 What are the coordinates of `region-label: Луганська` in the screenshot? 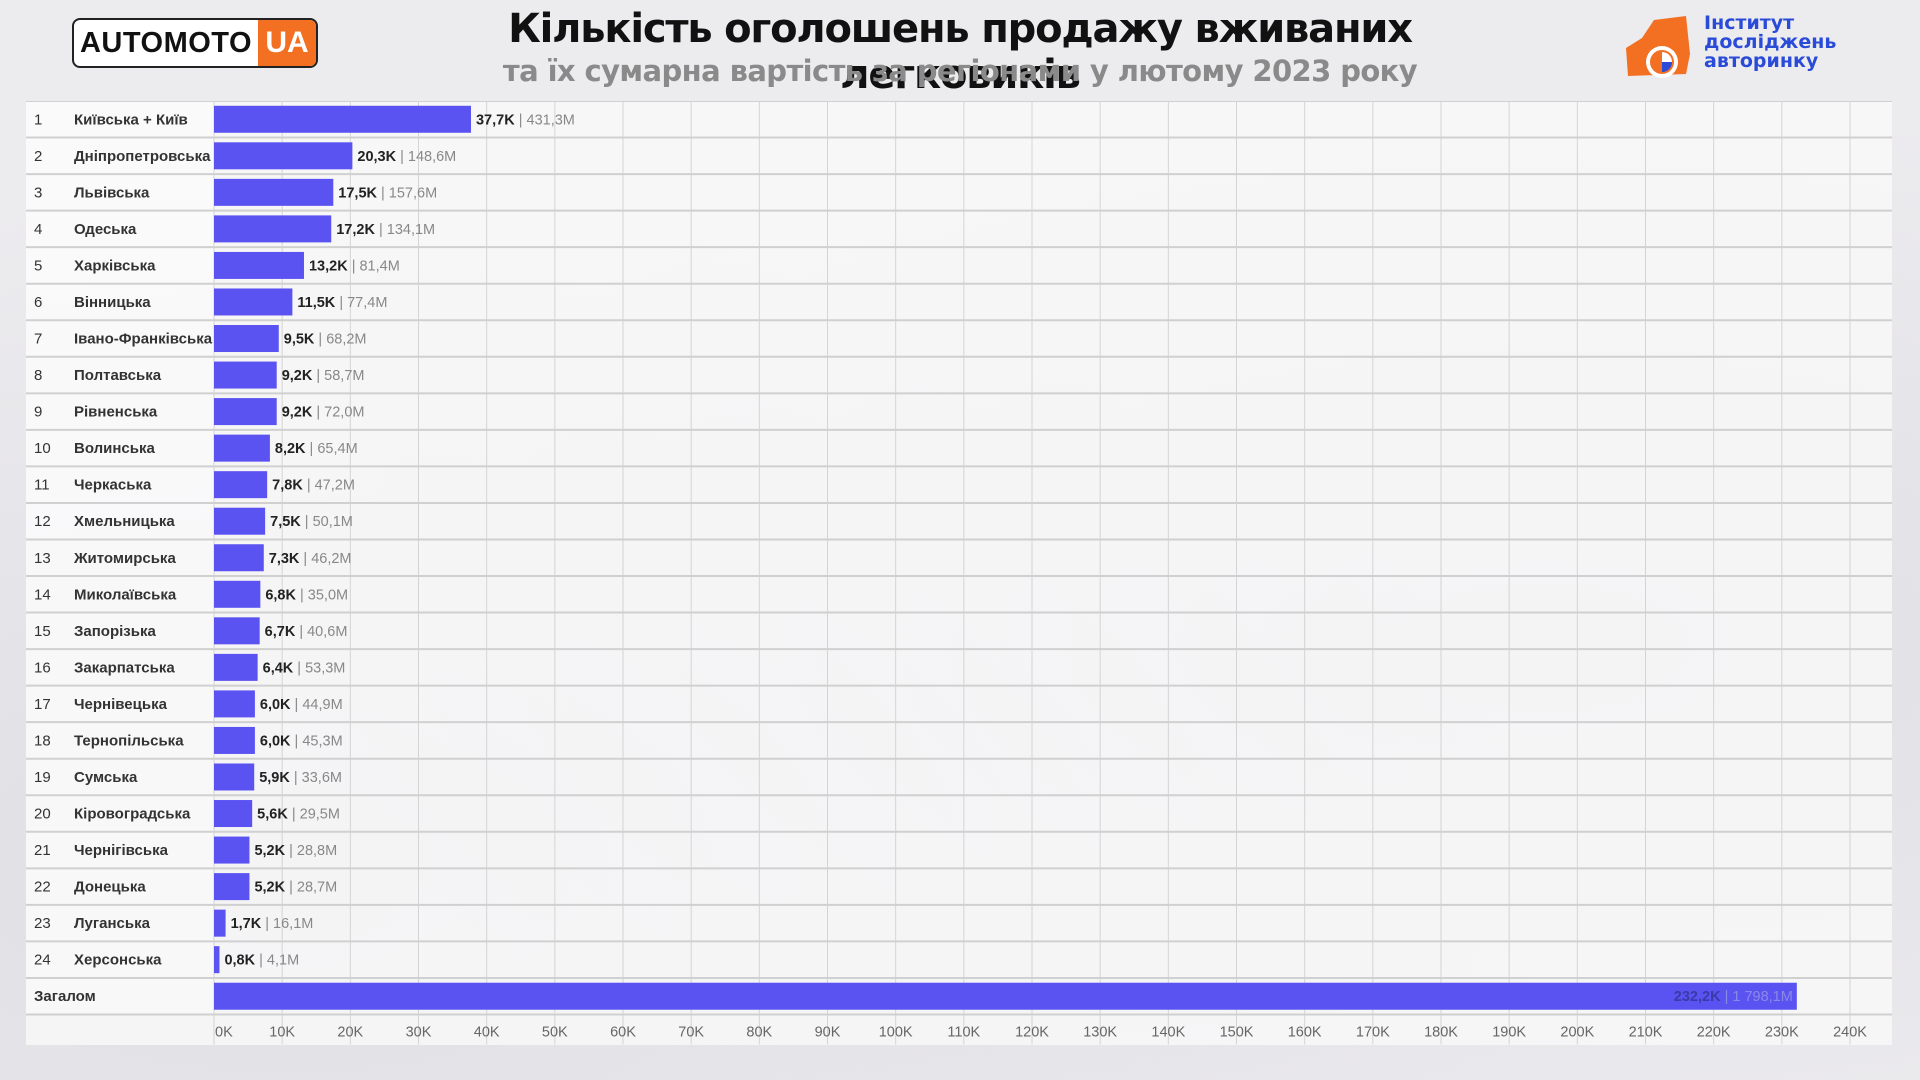 It's located at (112, 923).